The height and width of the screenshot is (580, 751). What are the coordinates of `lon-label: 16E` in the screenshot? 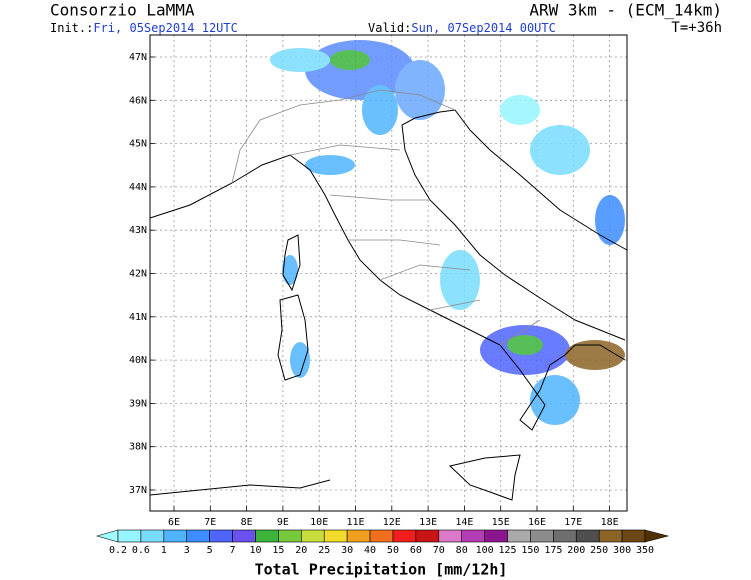 It's located at (537, 522).